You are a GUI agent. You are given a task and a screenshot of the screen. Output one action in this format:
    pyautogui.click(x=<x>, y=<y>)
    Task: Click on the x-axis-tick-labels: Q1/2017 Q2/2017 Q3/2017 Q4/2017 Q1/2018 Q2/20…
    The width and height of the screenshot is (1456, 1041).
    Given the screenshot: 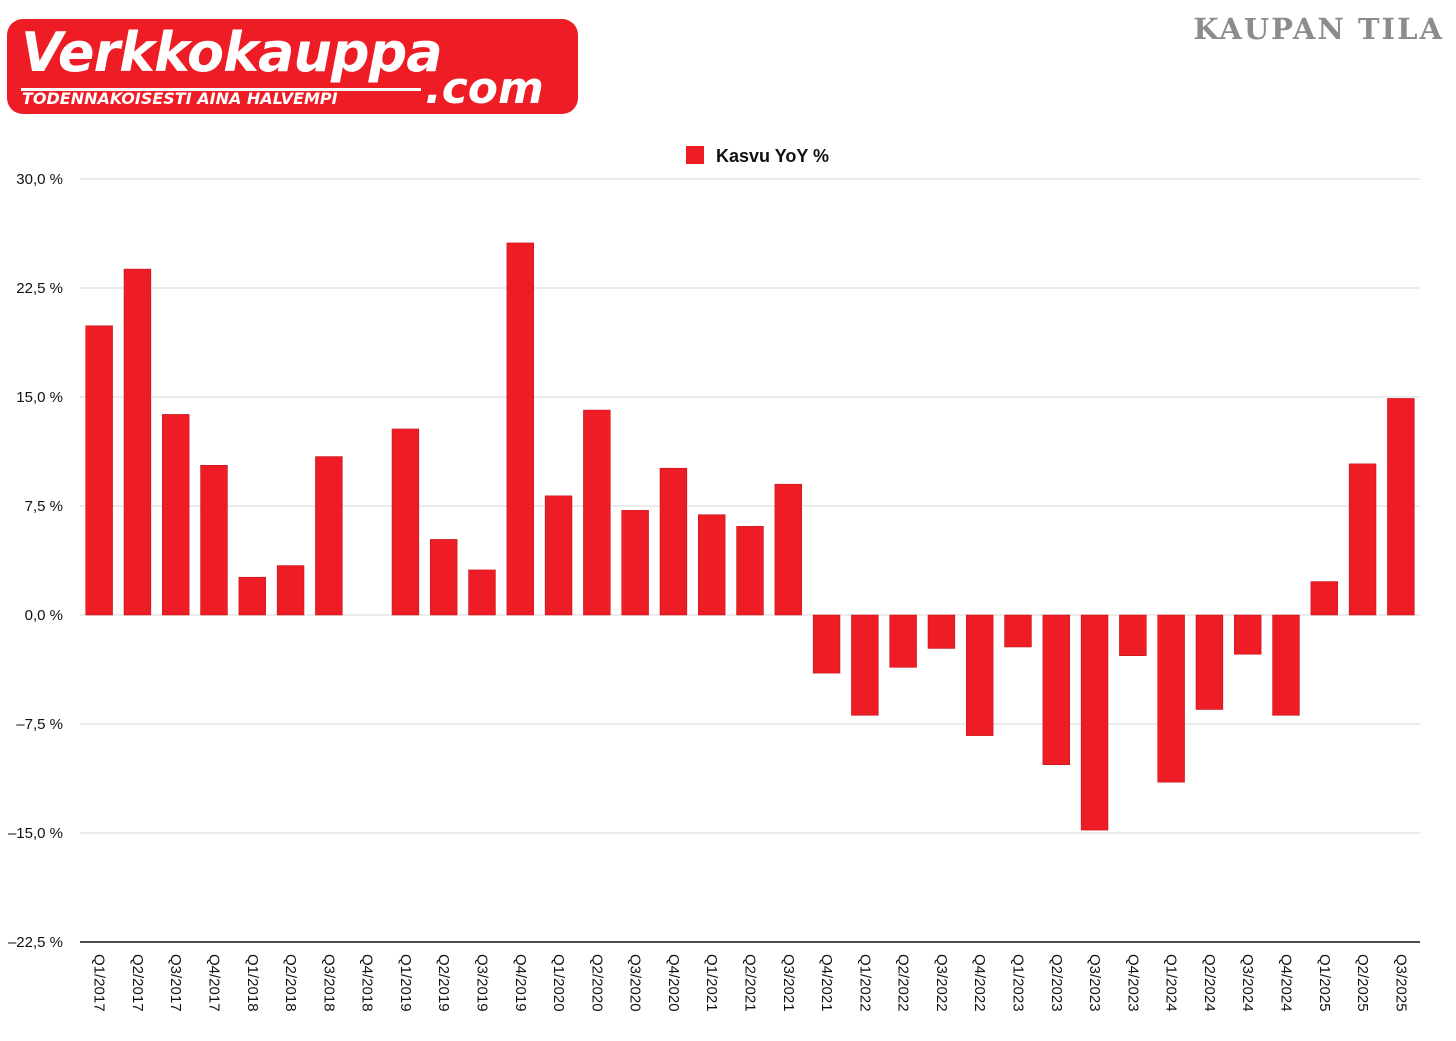 What is the action you would take?
    pyautogui.click(x=750, y=983)
    